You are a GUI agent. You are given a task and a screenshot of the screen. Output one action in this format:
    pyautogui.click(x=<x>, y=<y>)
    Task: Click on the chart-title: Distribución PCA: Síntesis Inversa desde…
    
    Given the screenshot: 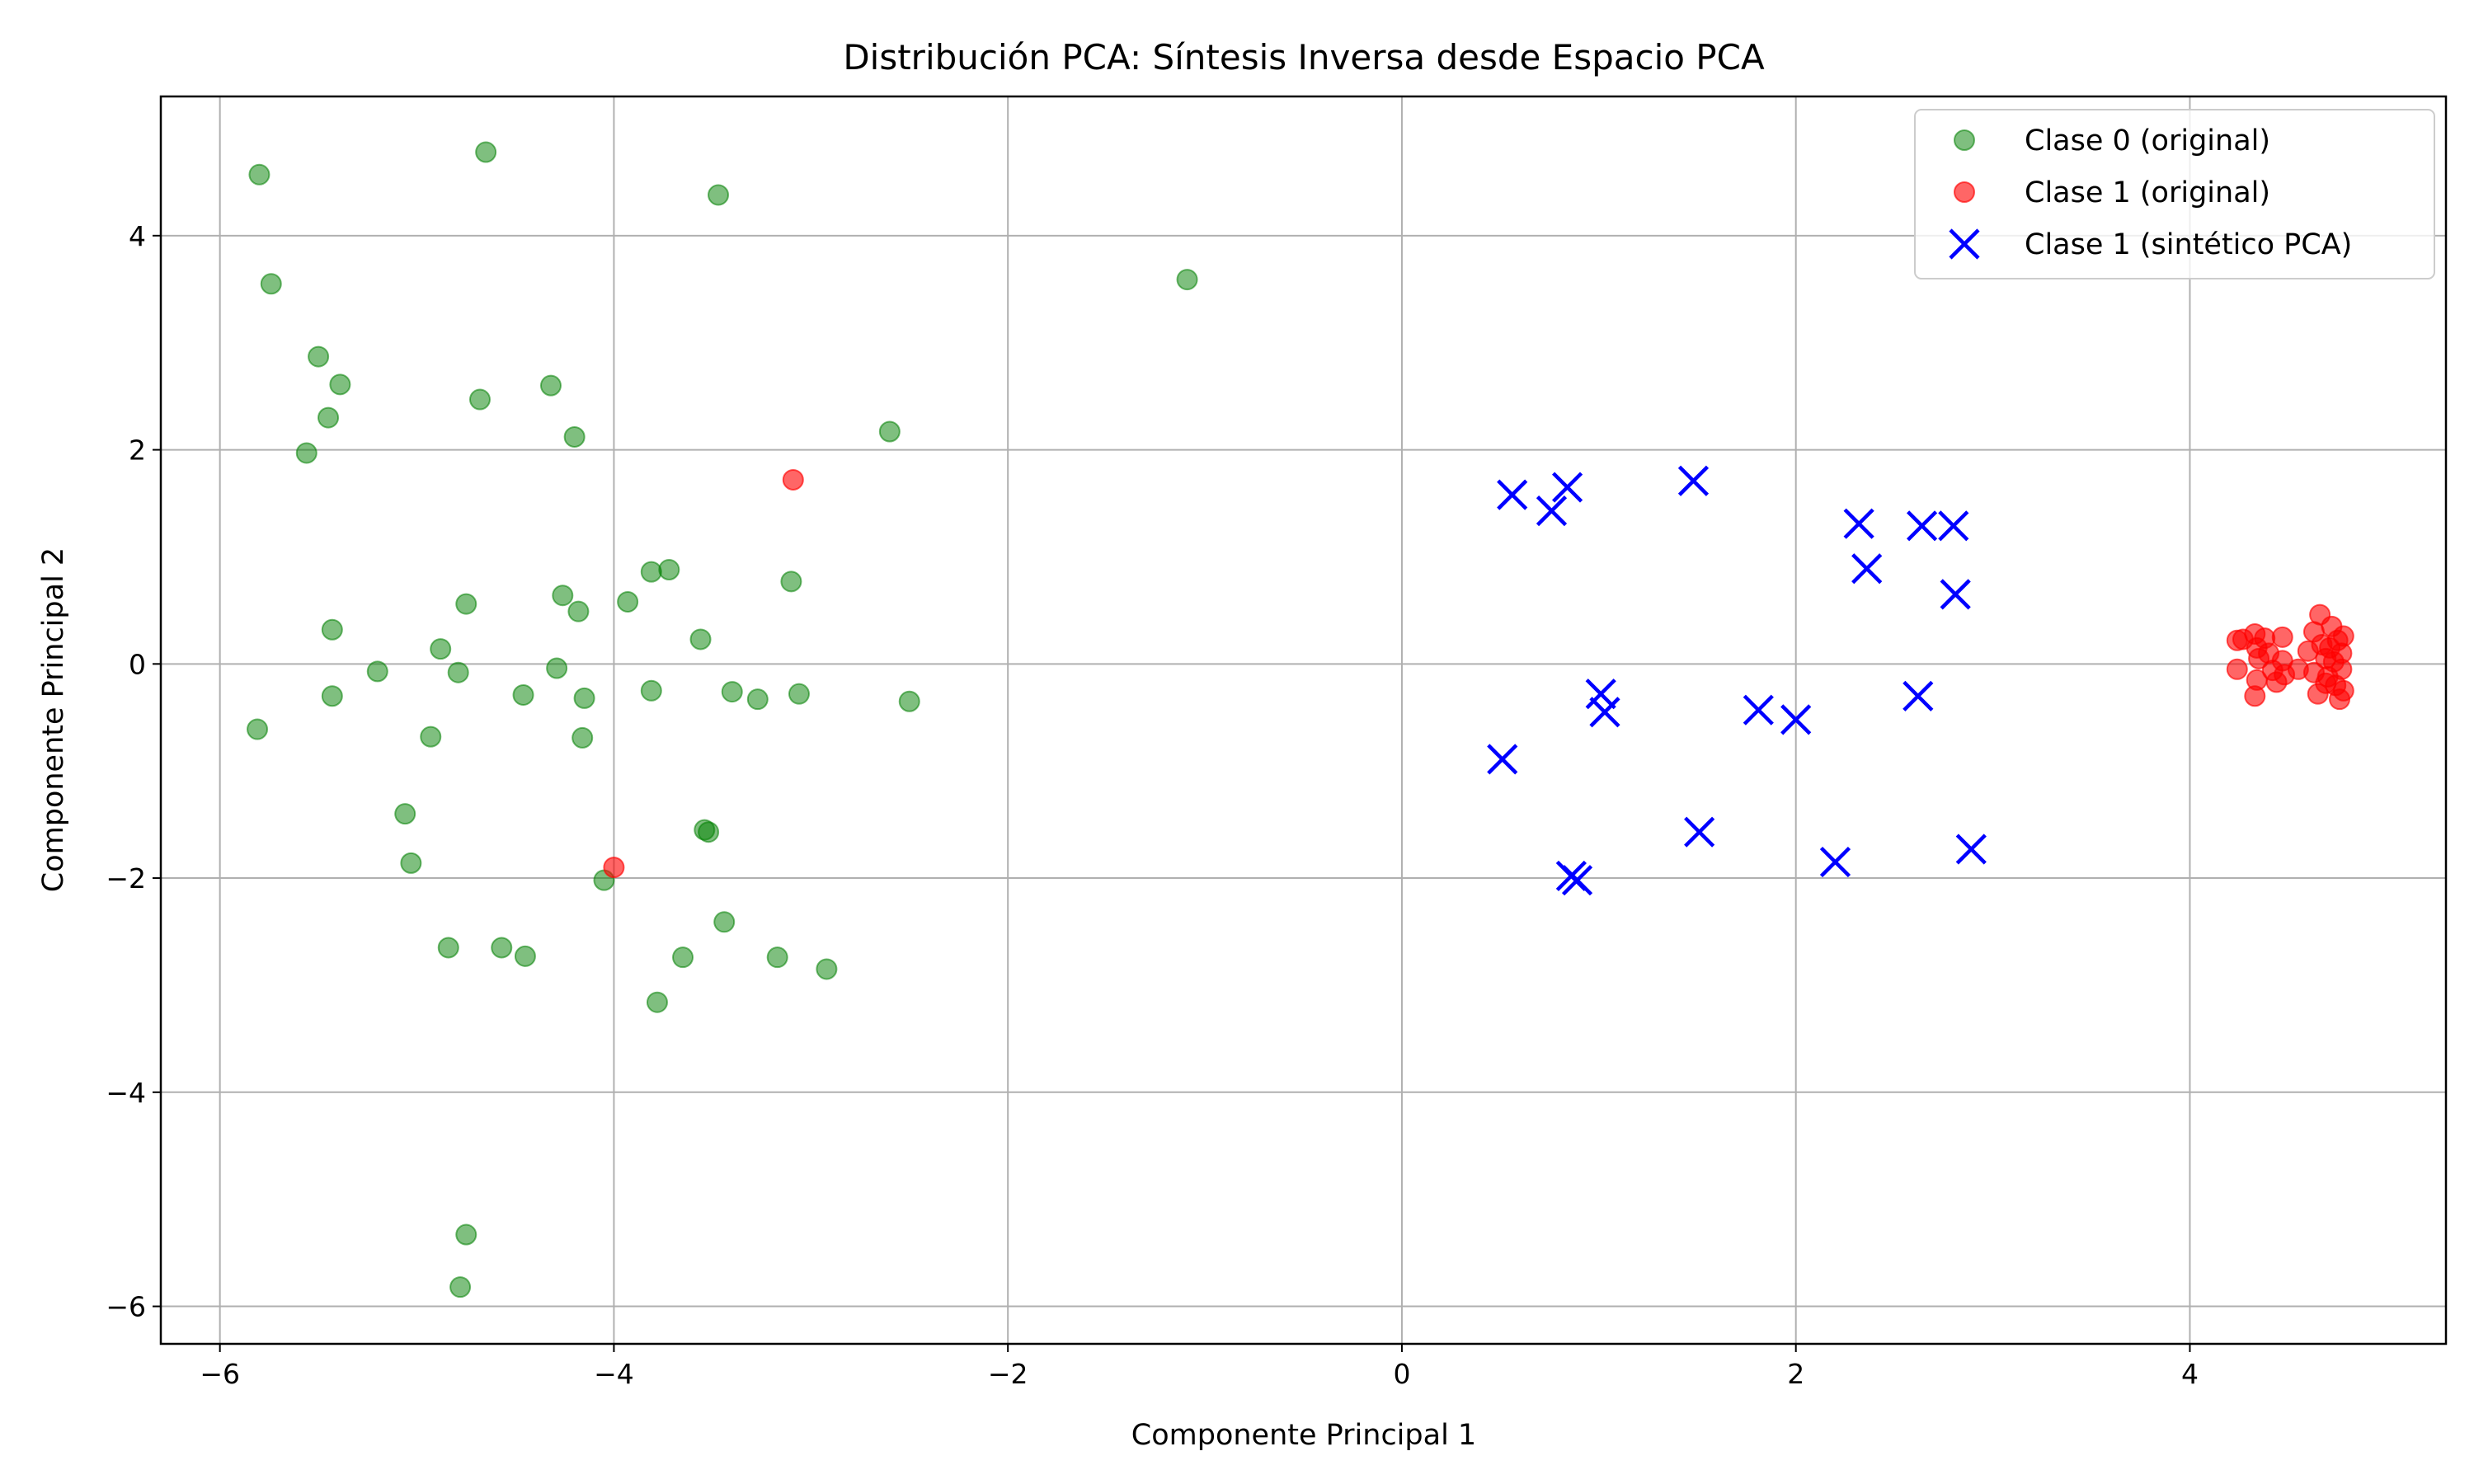 What is the action you would take?
    pyautogui.click(x=1304, y=57)
    